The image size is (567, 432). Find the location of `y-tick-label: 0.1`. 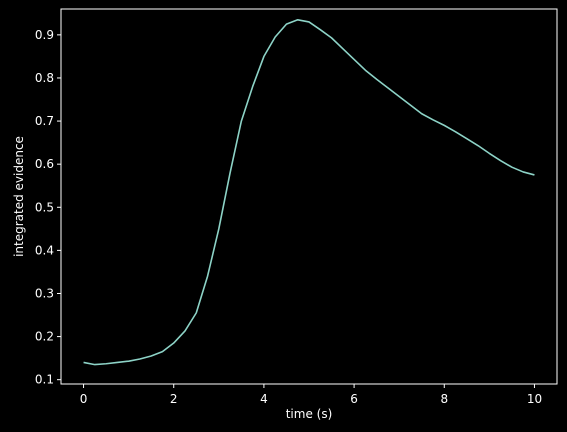

y-tick-label: 0.1 is located at coordinates (44, 380).